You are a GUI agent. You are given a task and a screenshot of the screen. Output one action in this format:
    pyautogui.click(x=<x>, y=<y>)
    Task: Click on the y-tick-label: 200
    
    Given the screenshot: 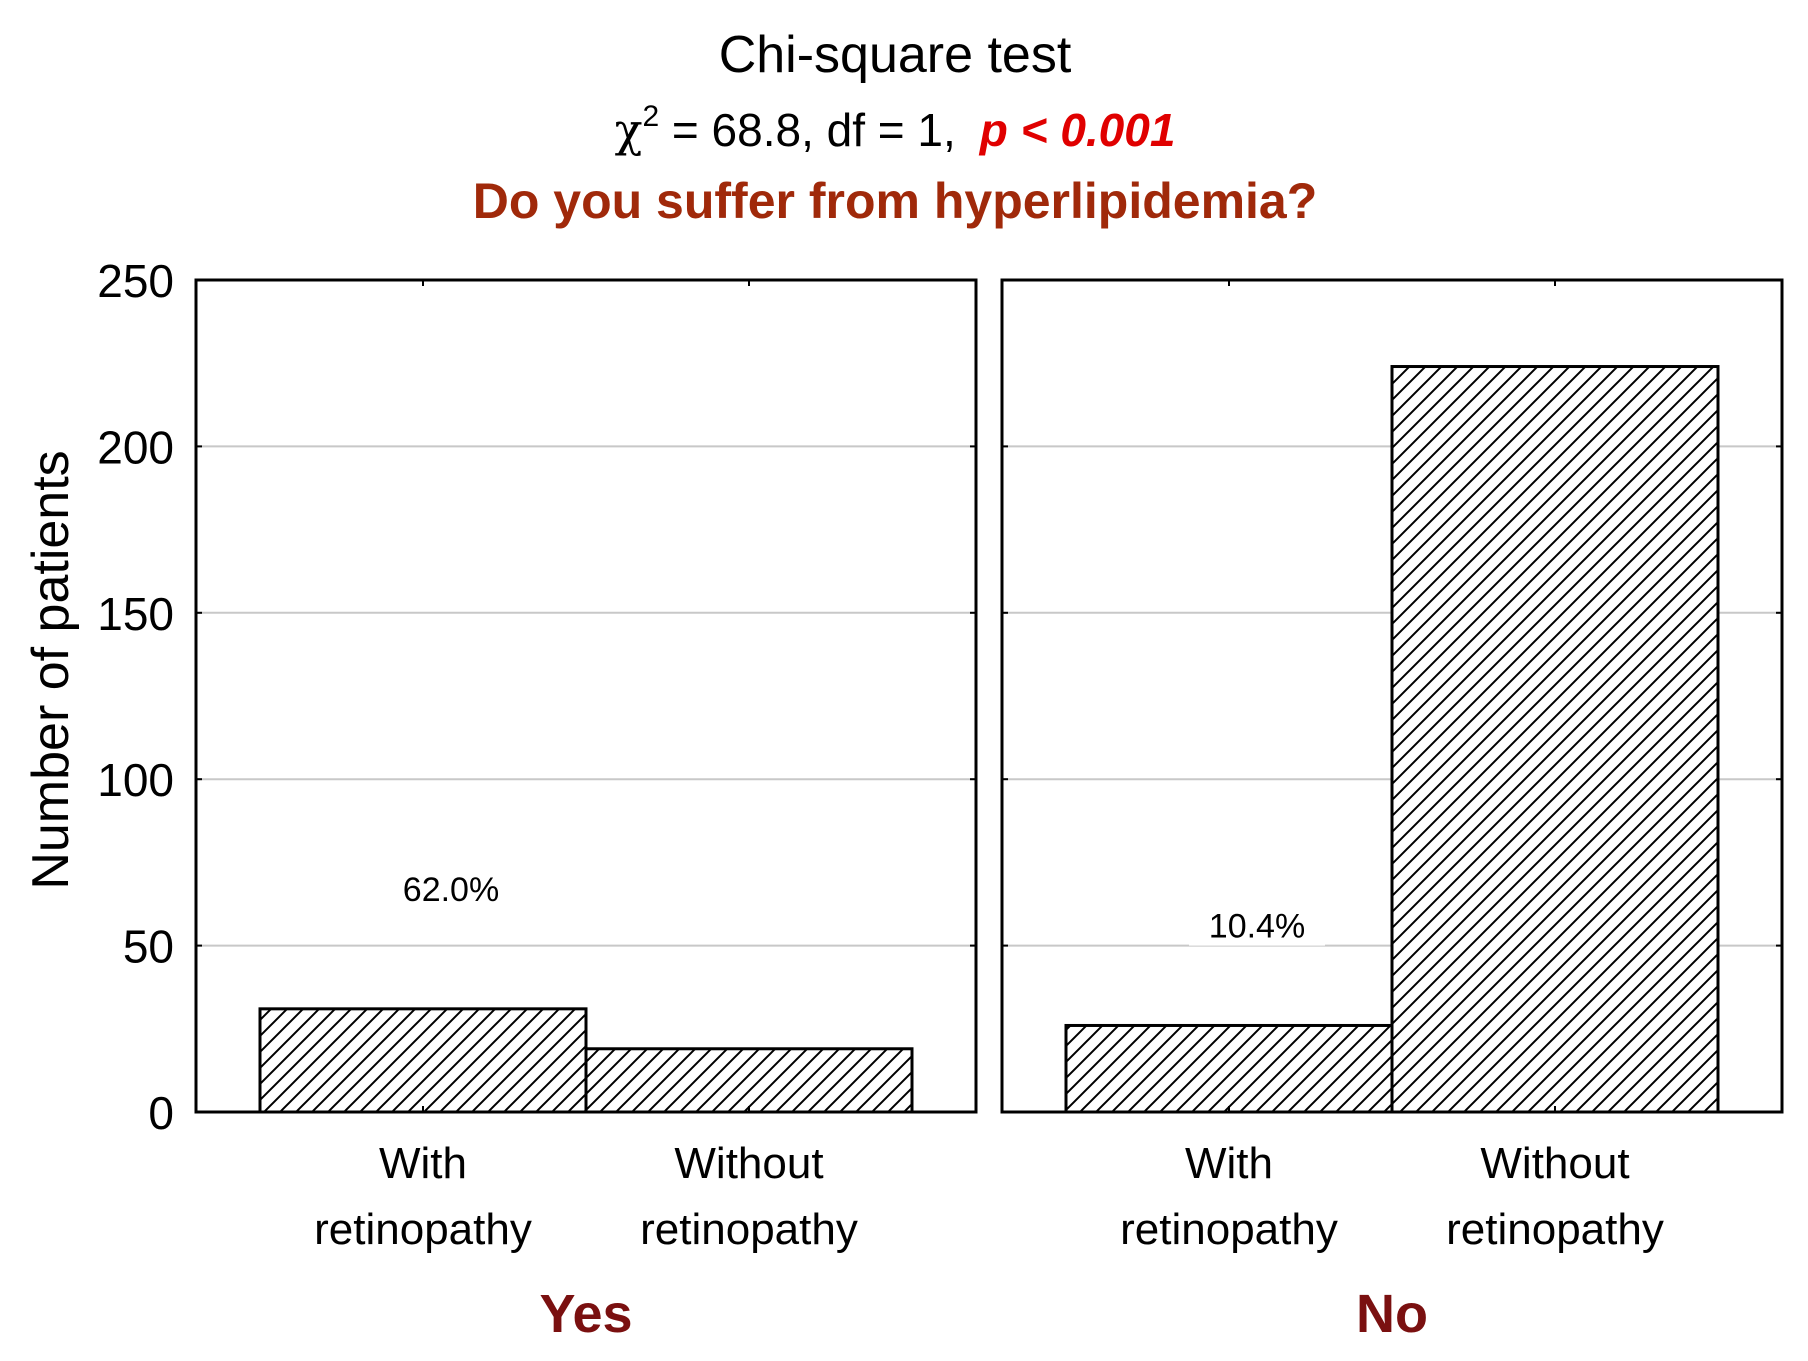 What is the action you would take?
    pyautogui.click(x=135, y=447)
    